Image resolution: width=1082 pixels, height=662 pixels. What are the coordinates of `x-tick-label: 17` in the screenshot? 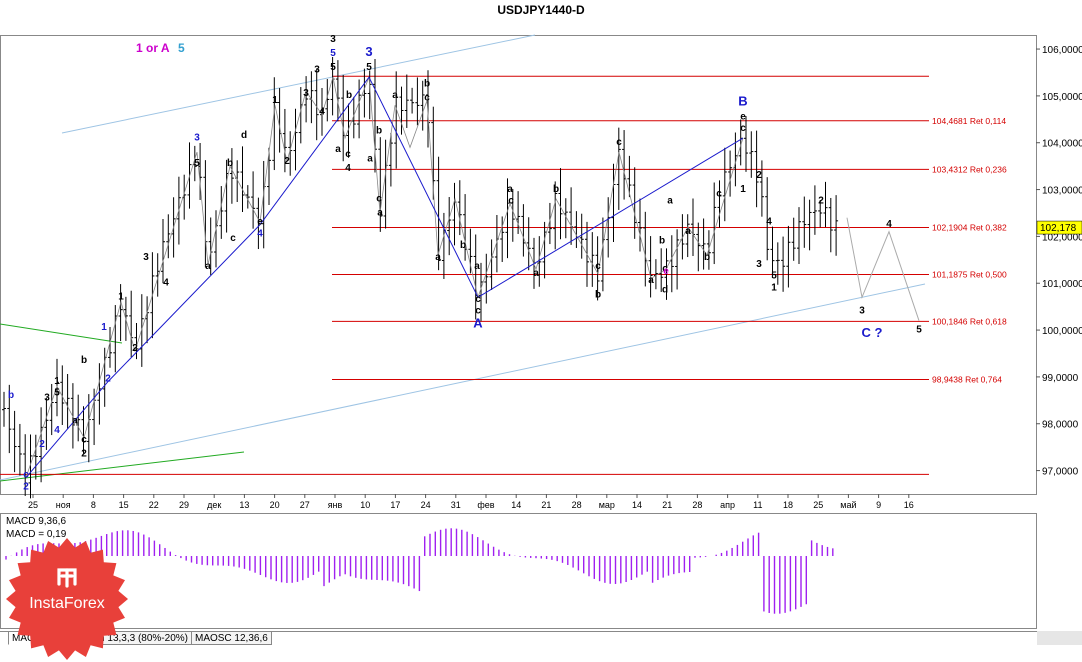 It's located at (395, 505).